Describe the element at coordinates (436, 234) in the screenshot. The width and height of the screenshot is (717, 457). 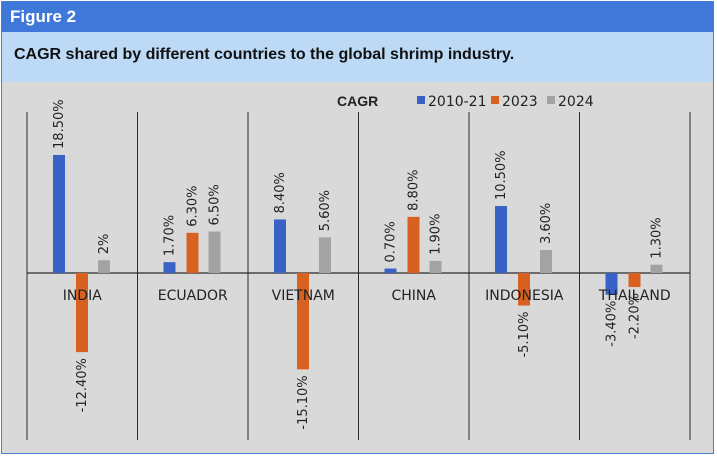
I see `data-label: 1.90%` at that location.